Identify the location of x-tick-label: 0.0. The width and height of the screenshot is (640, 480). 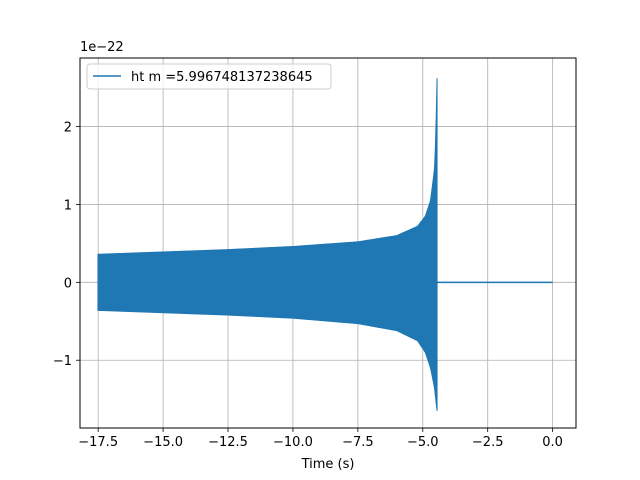
(552, 442).